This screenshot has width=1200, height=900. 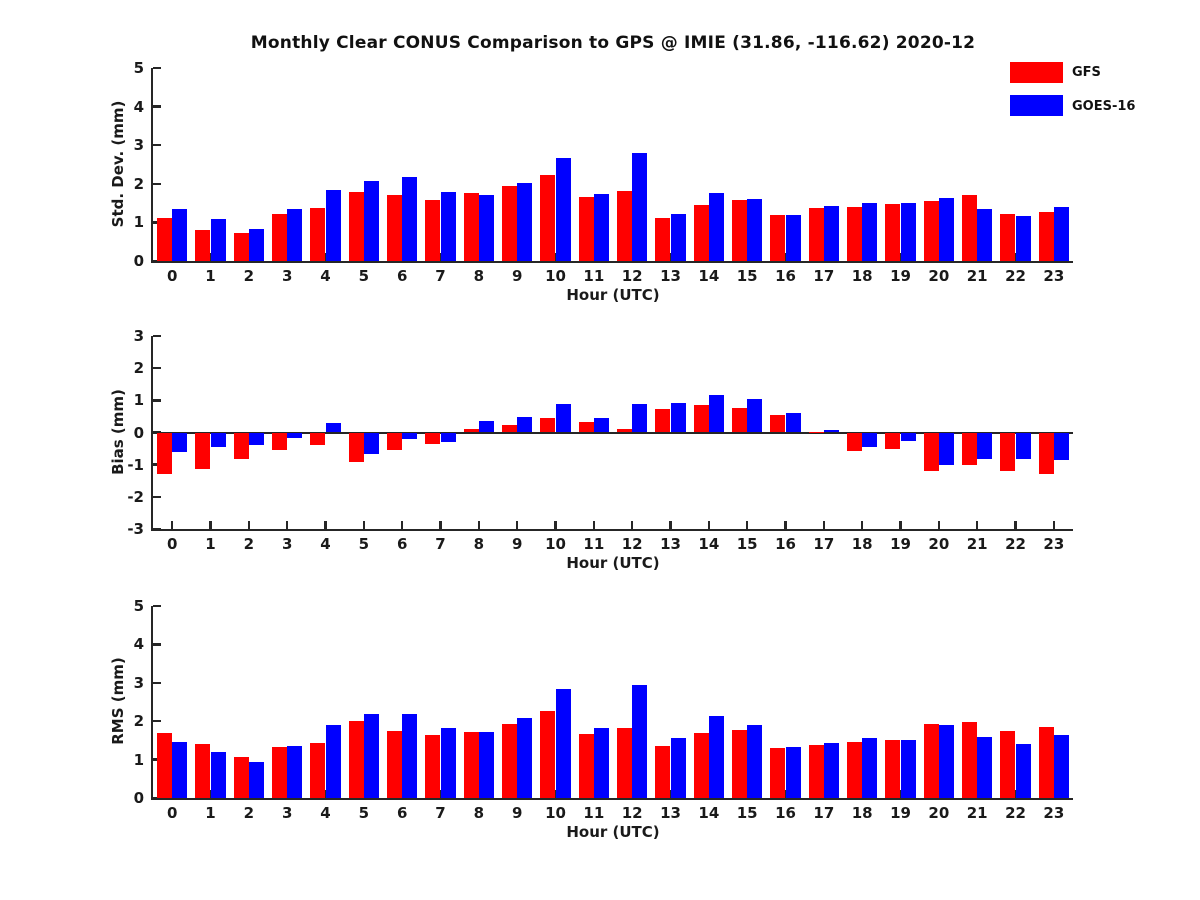 What do you see at coordinates (135, 496) in the screenshot?
I see `y-tick-label: -2` at bounding box center [135, 496].